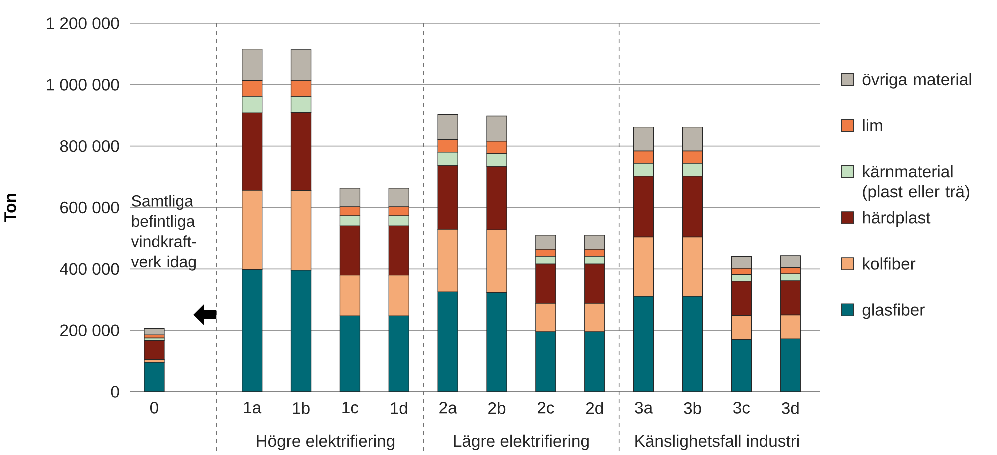 The height and width of the screenshot is (455, 997). Describe the element at coordinates (83, 24) in the screenshot. I see `y-tick-label: 1 200 000` at that location.